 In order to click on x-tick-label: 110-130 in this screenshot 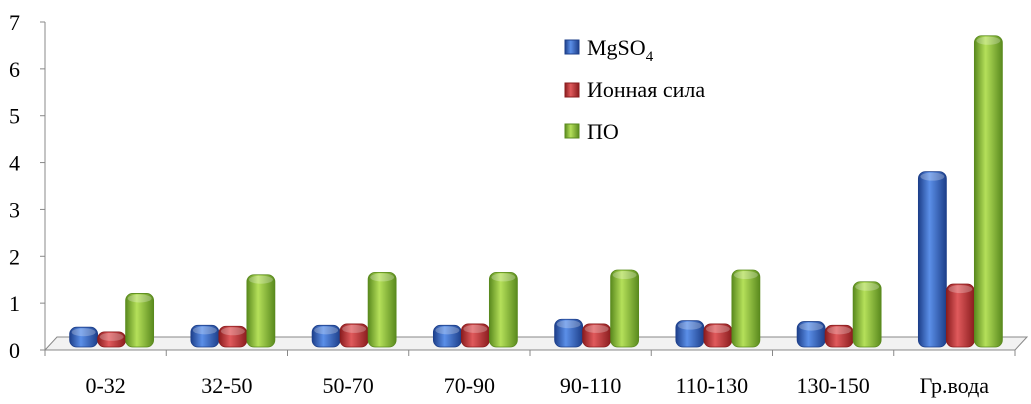, I will do `click(712, 385)`.